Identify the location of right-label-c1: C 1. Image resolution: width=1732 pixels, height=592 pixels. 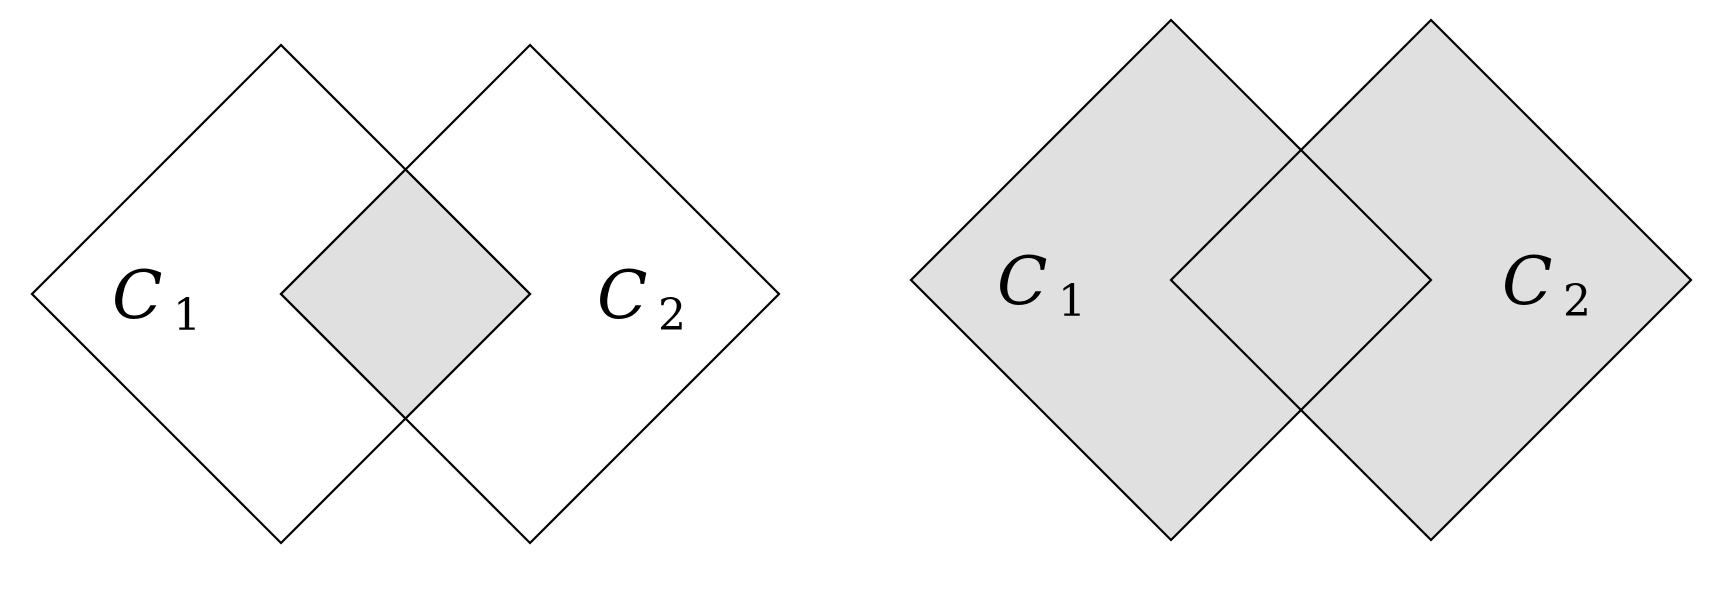
(1041, 285).